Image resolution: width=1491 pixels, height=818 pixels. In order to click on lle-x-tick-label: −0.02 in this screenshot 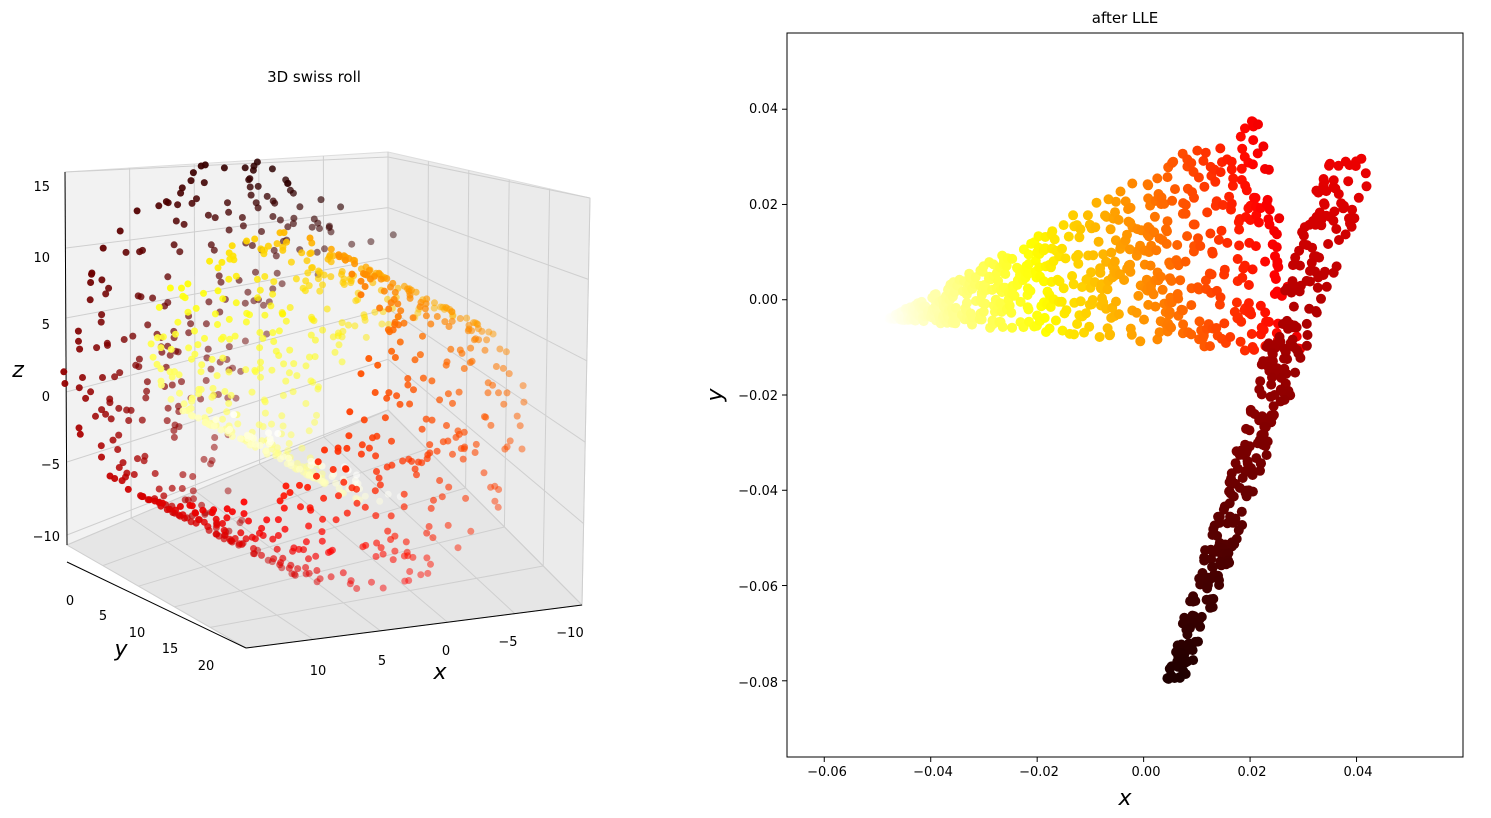, I will do `click(1039, 772)`.